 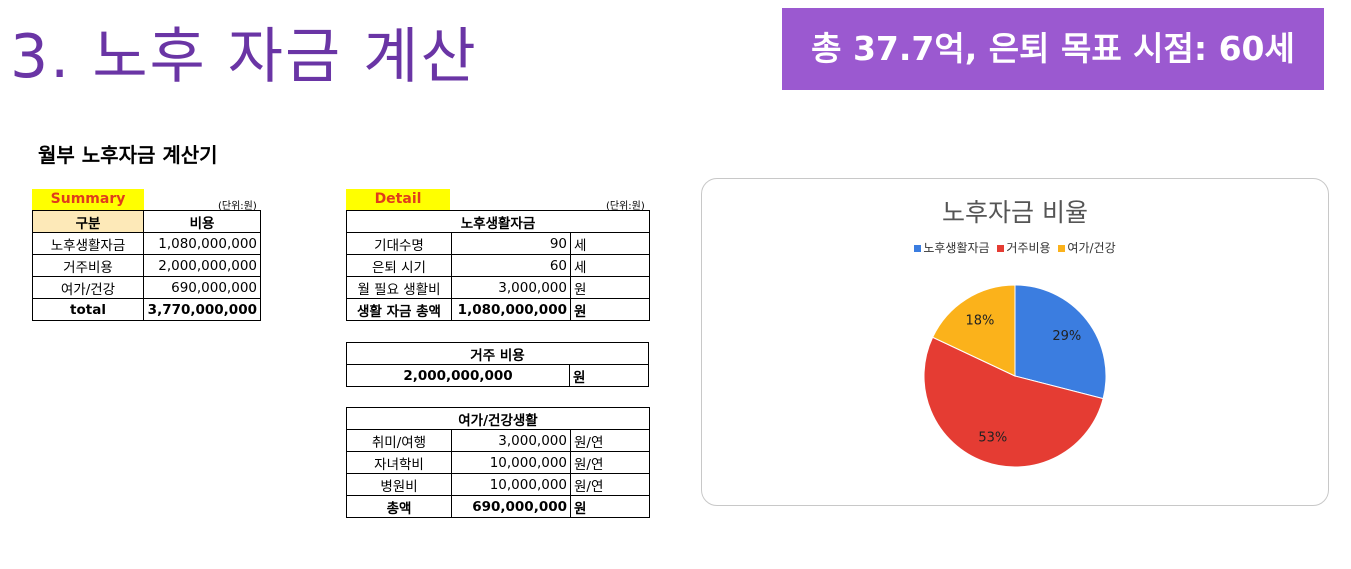 I want to click on cell-value: 90, so click(x=511, y=244).